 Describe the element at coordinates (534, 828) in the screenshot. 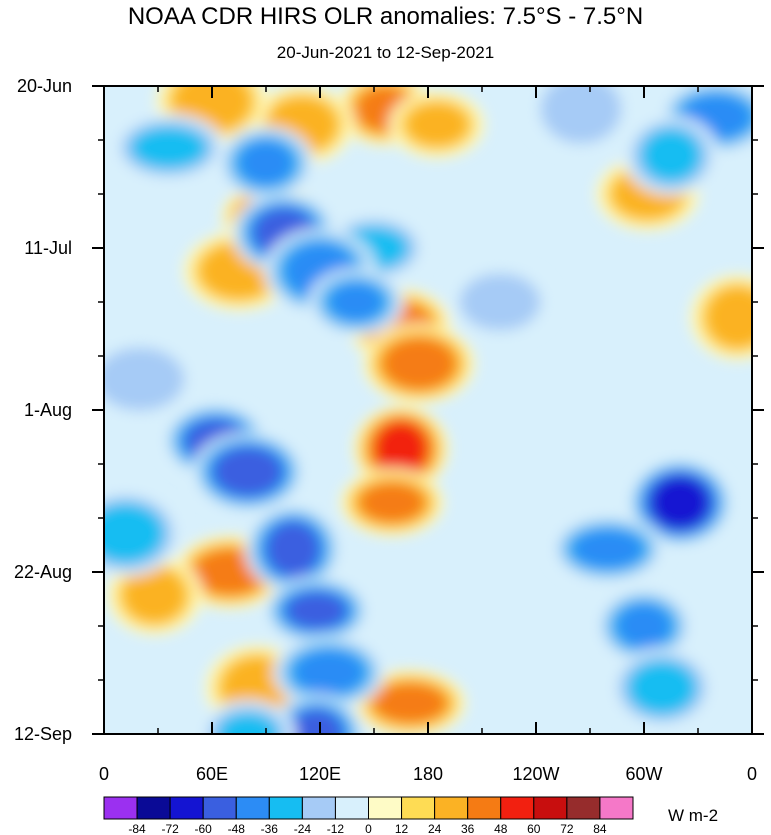

I see `colorbar-label: 60` at that location.